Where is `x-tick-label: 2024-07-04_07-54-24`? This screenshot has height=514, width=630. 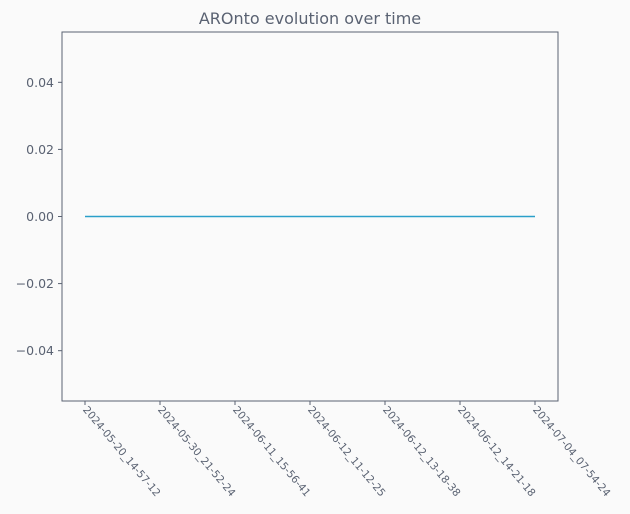 x-tick-label: 2024-07-04_07-54-24 is located at coordinates (571, 451).